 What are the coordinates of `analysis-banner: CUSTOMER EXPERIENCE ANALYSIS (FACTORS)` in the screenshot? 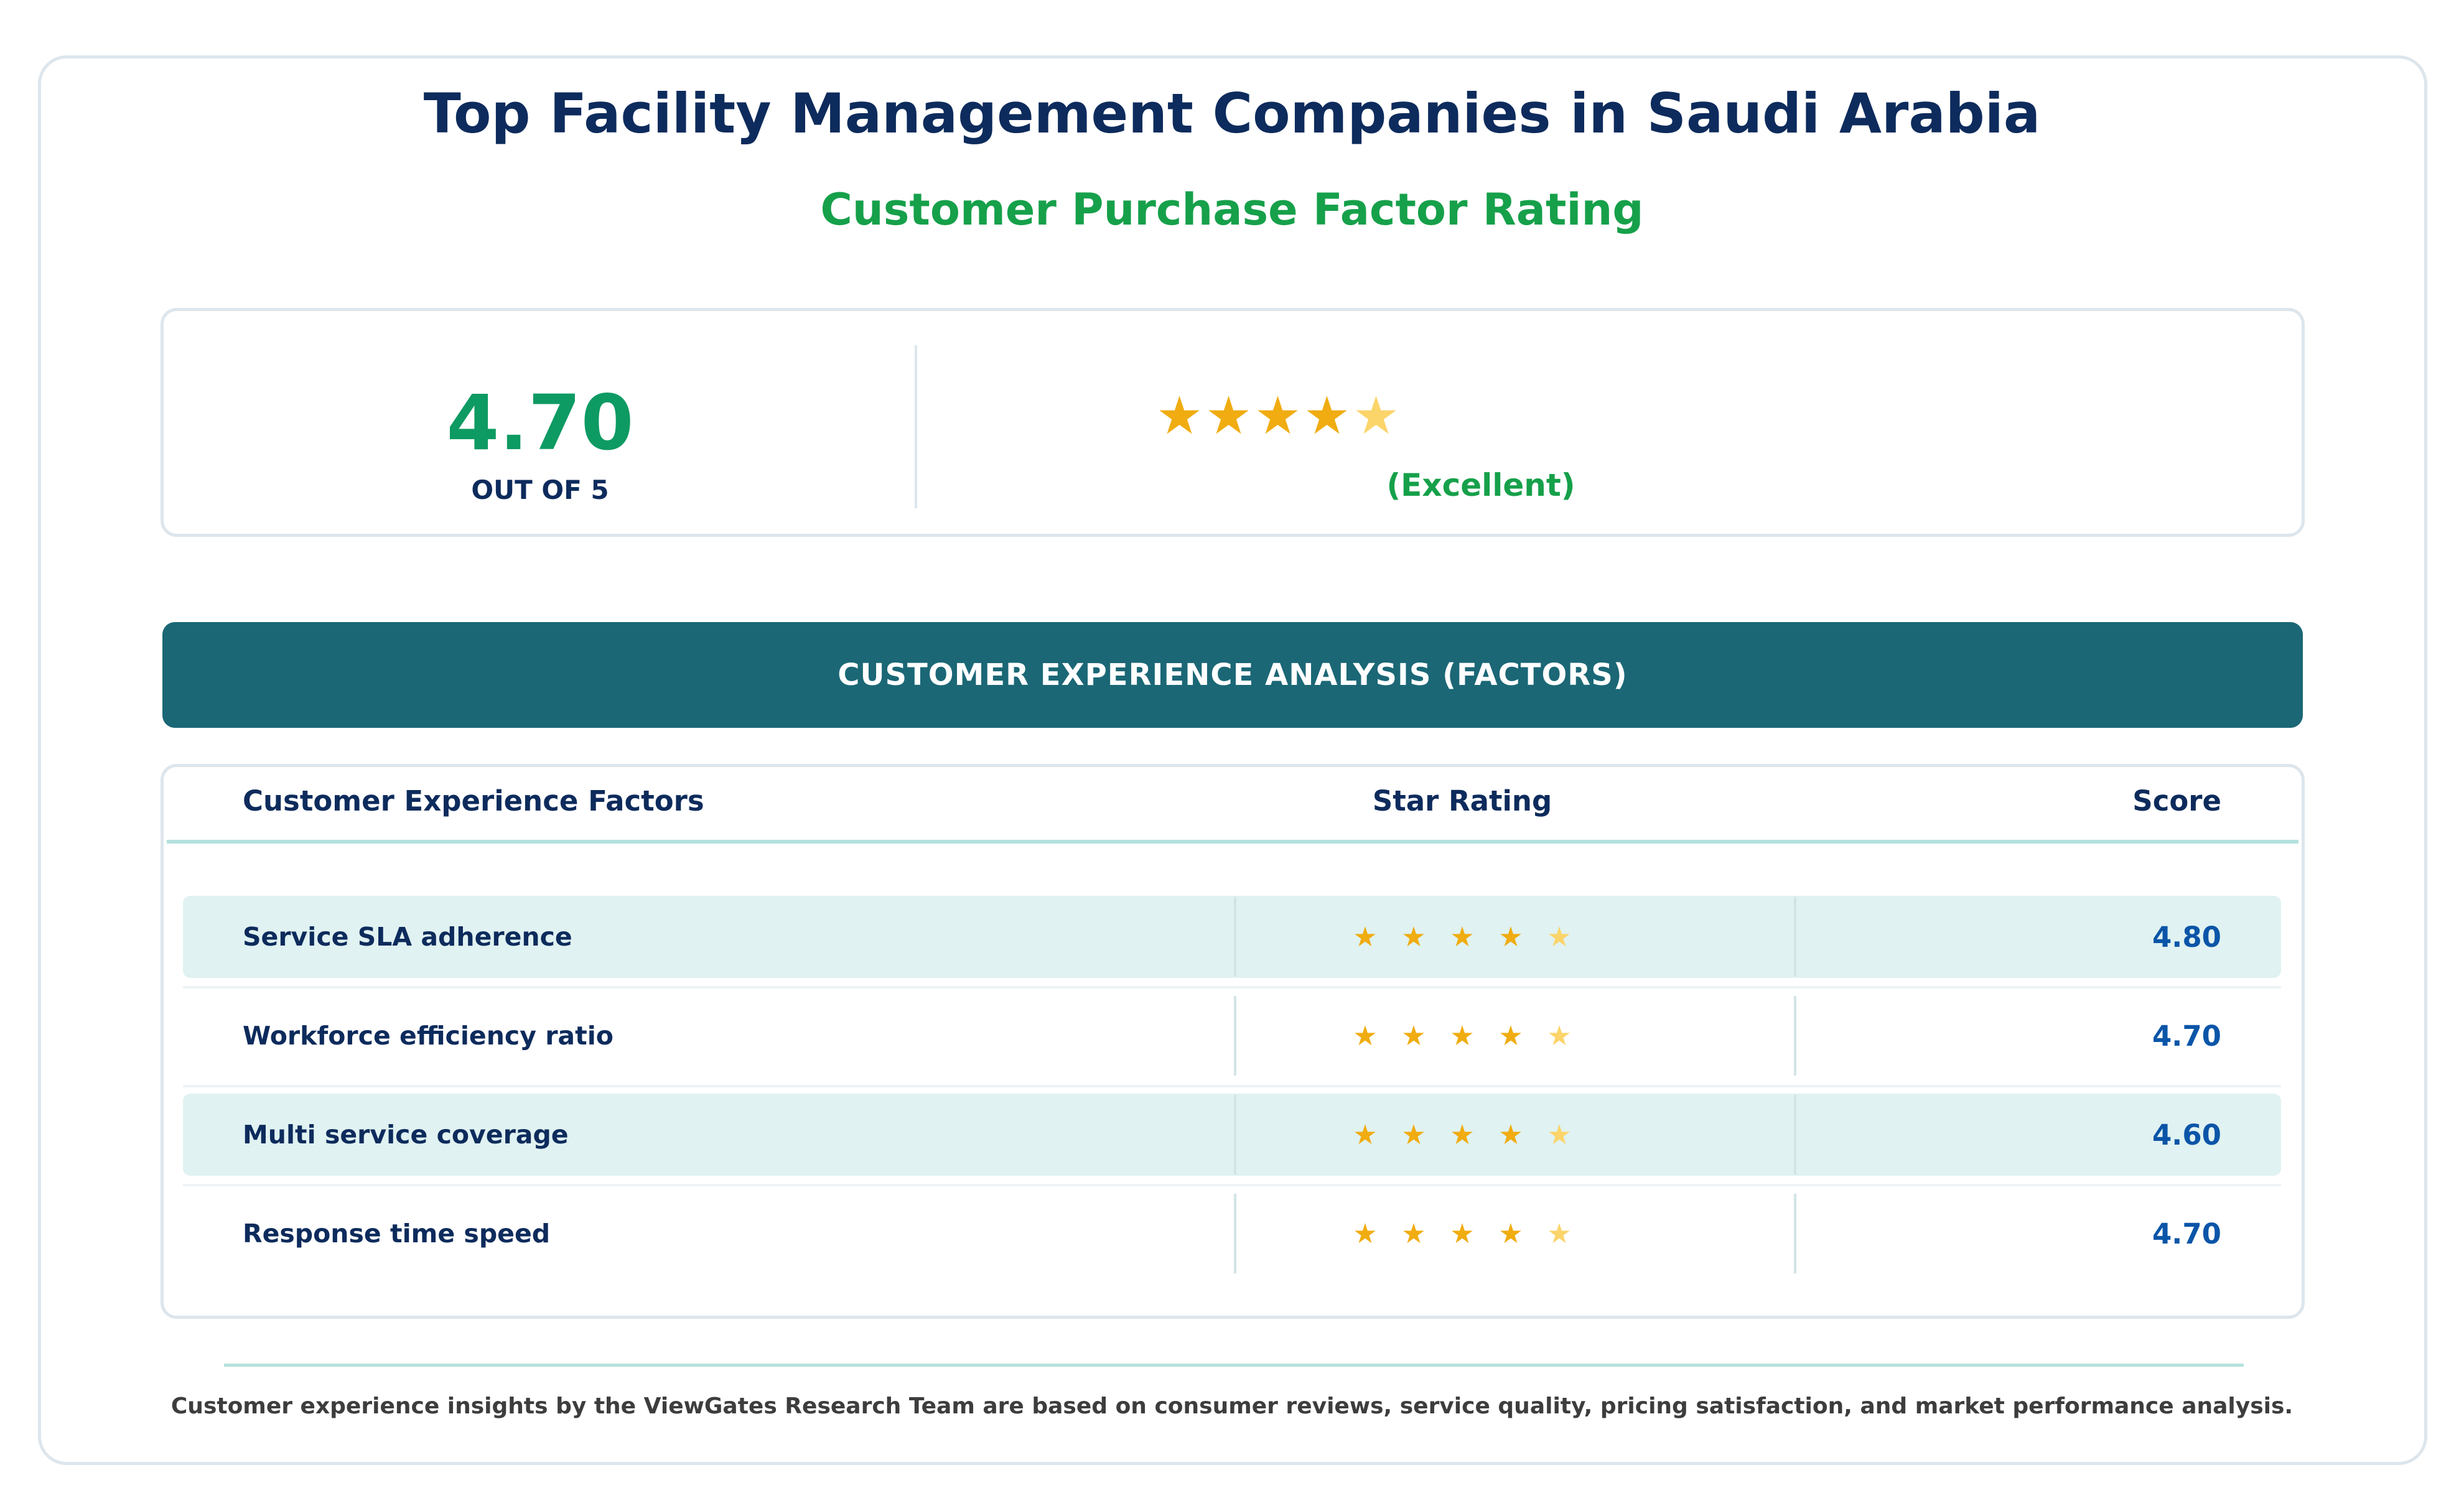 It's located at (1232, 675).